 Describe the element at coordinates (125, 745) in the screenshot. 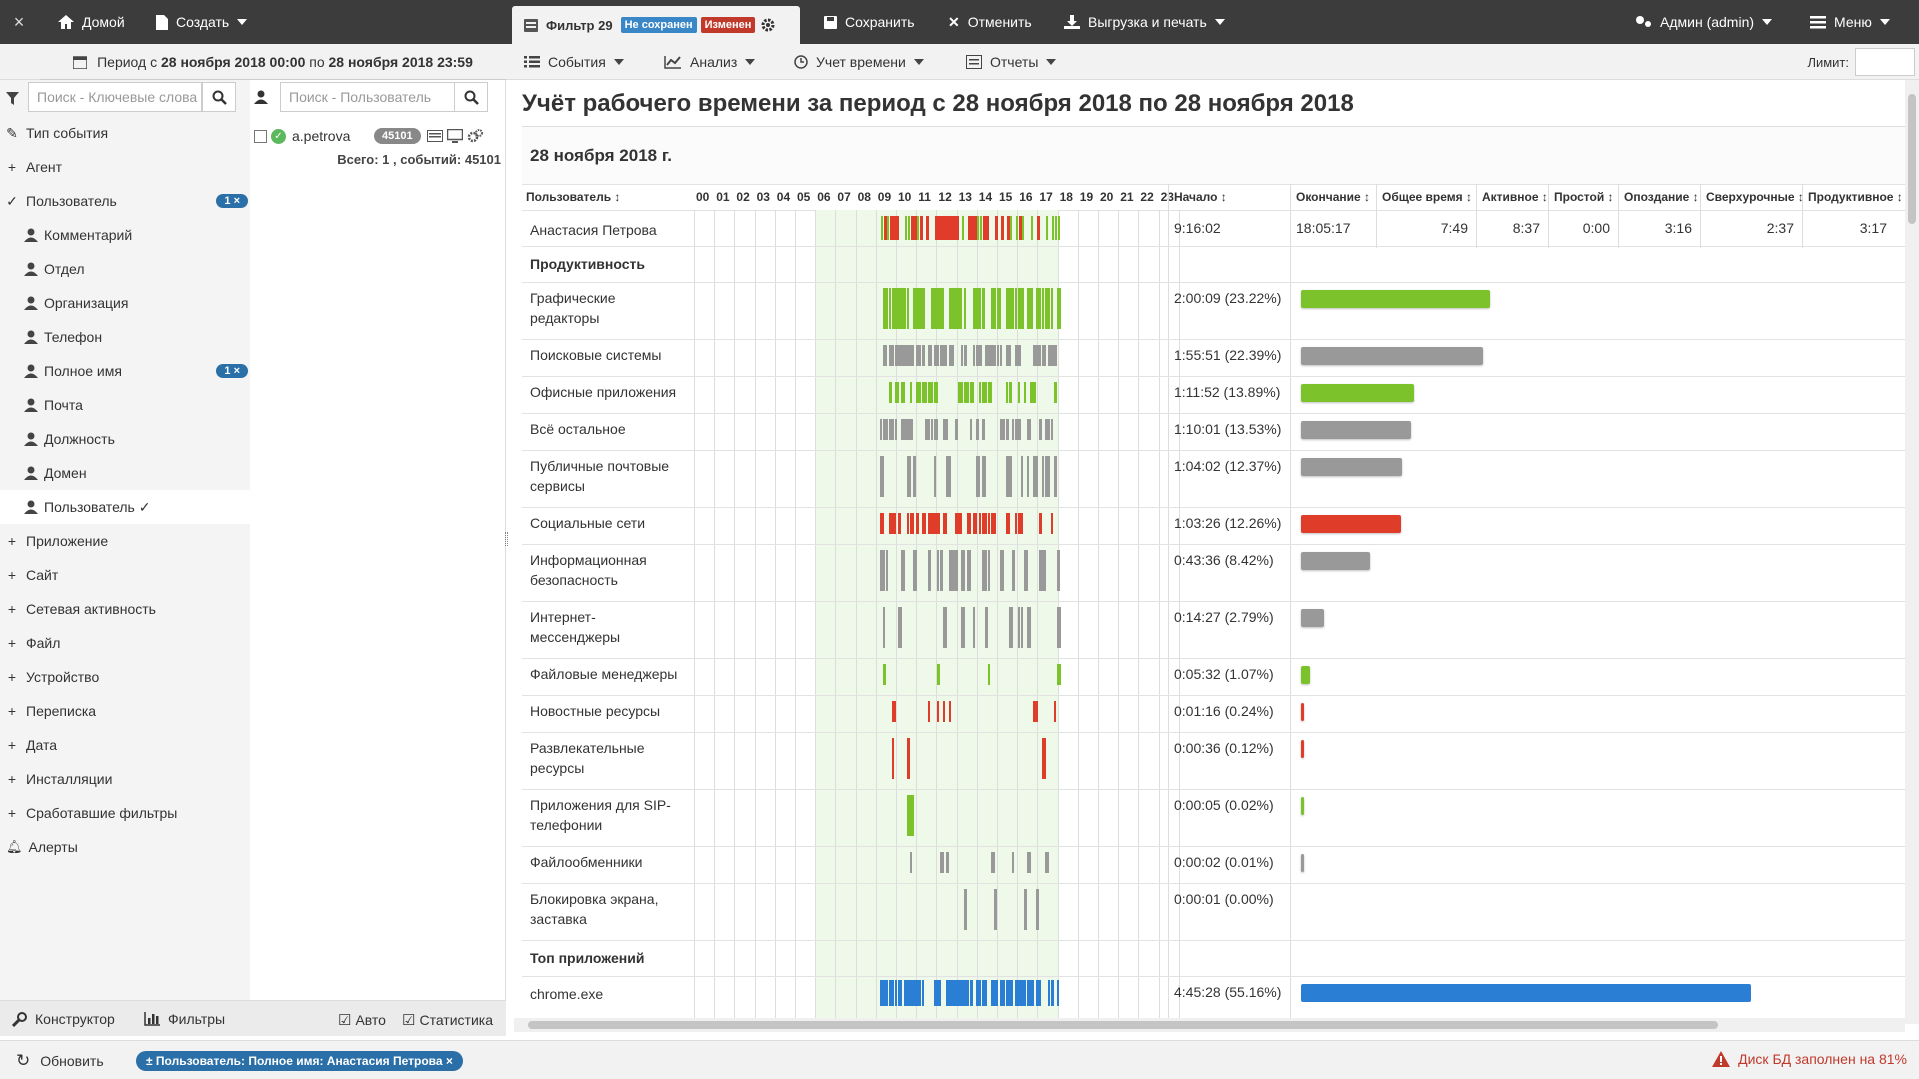

I see `filter-item: + Дата` at that location.